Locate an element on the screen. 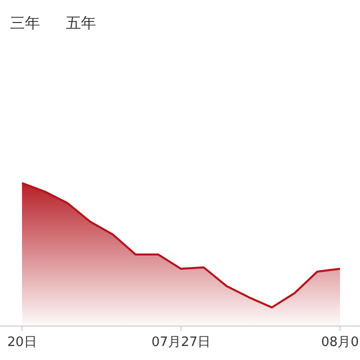 This screenshot has width=360, height=360. x-tick-label: 08月0 is located at coordinates (340, 342).